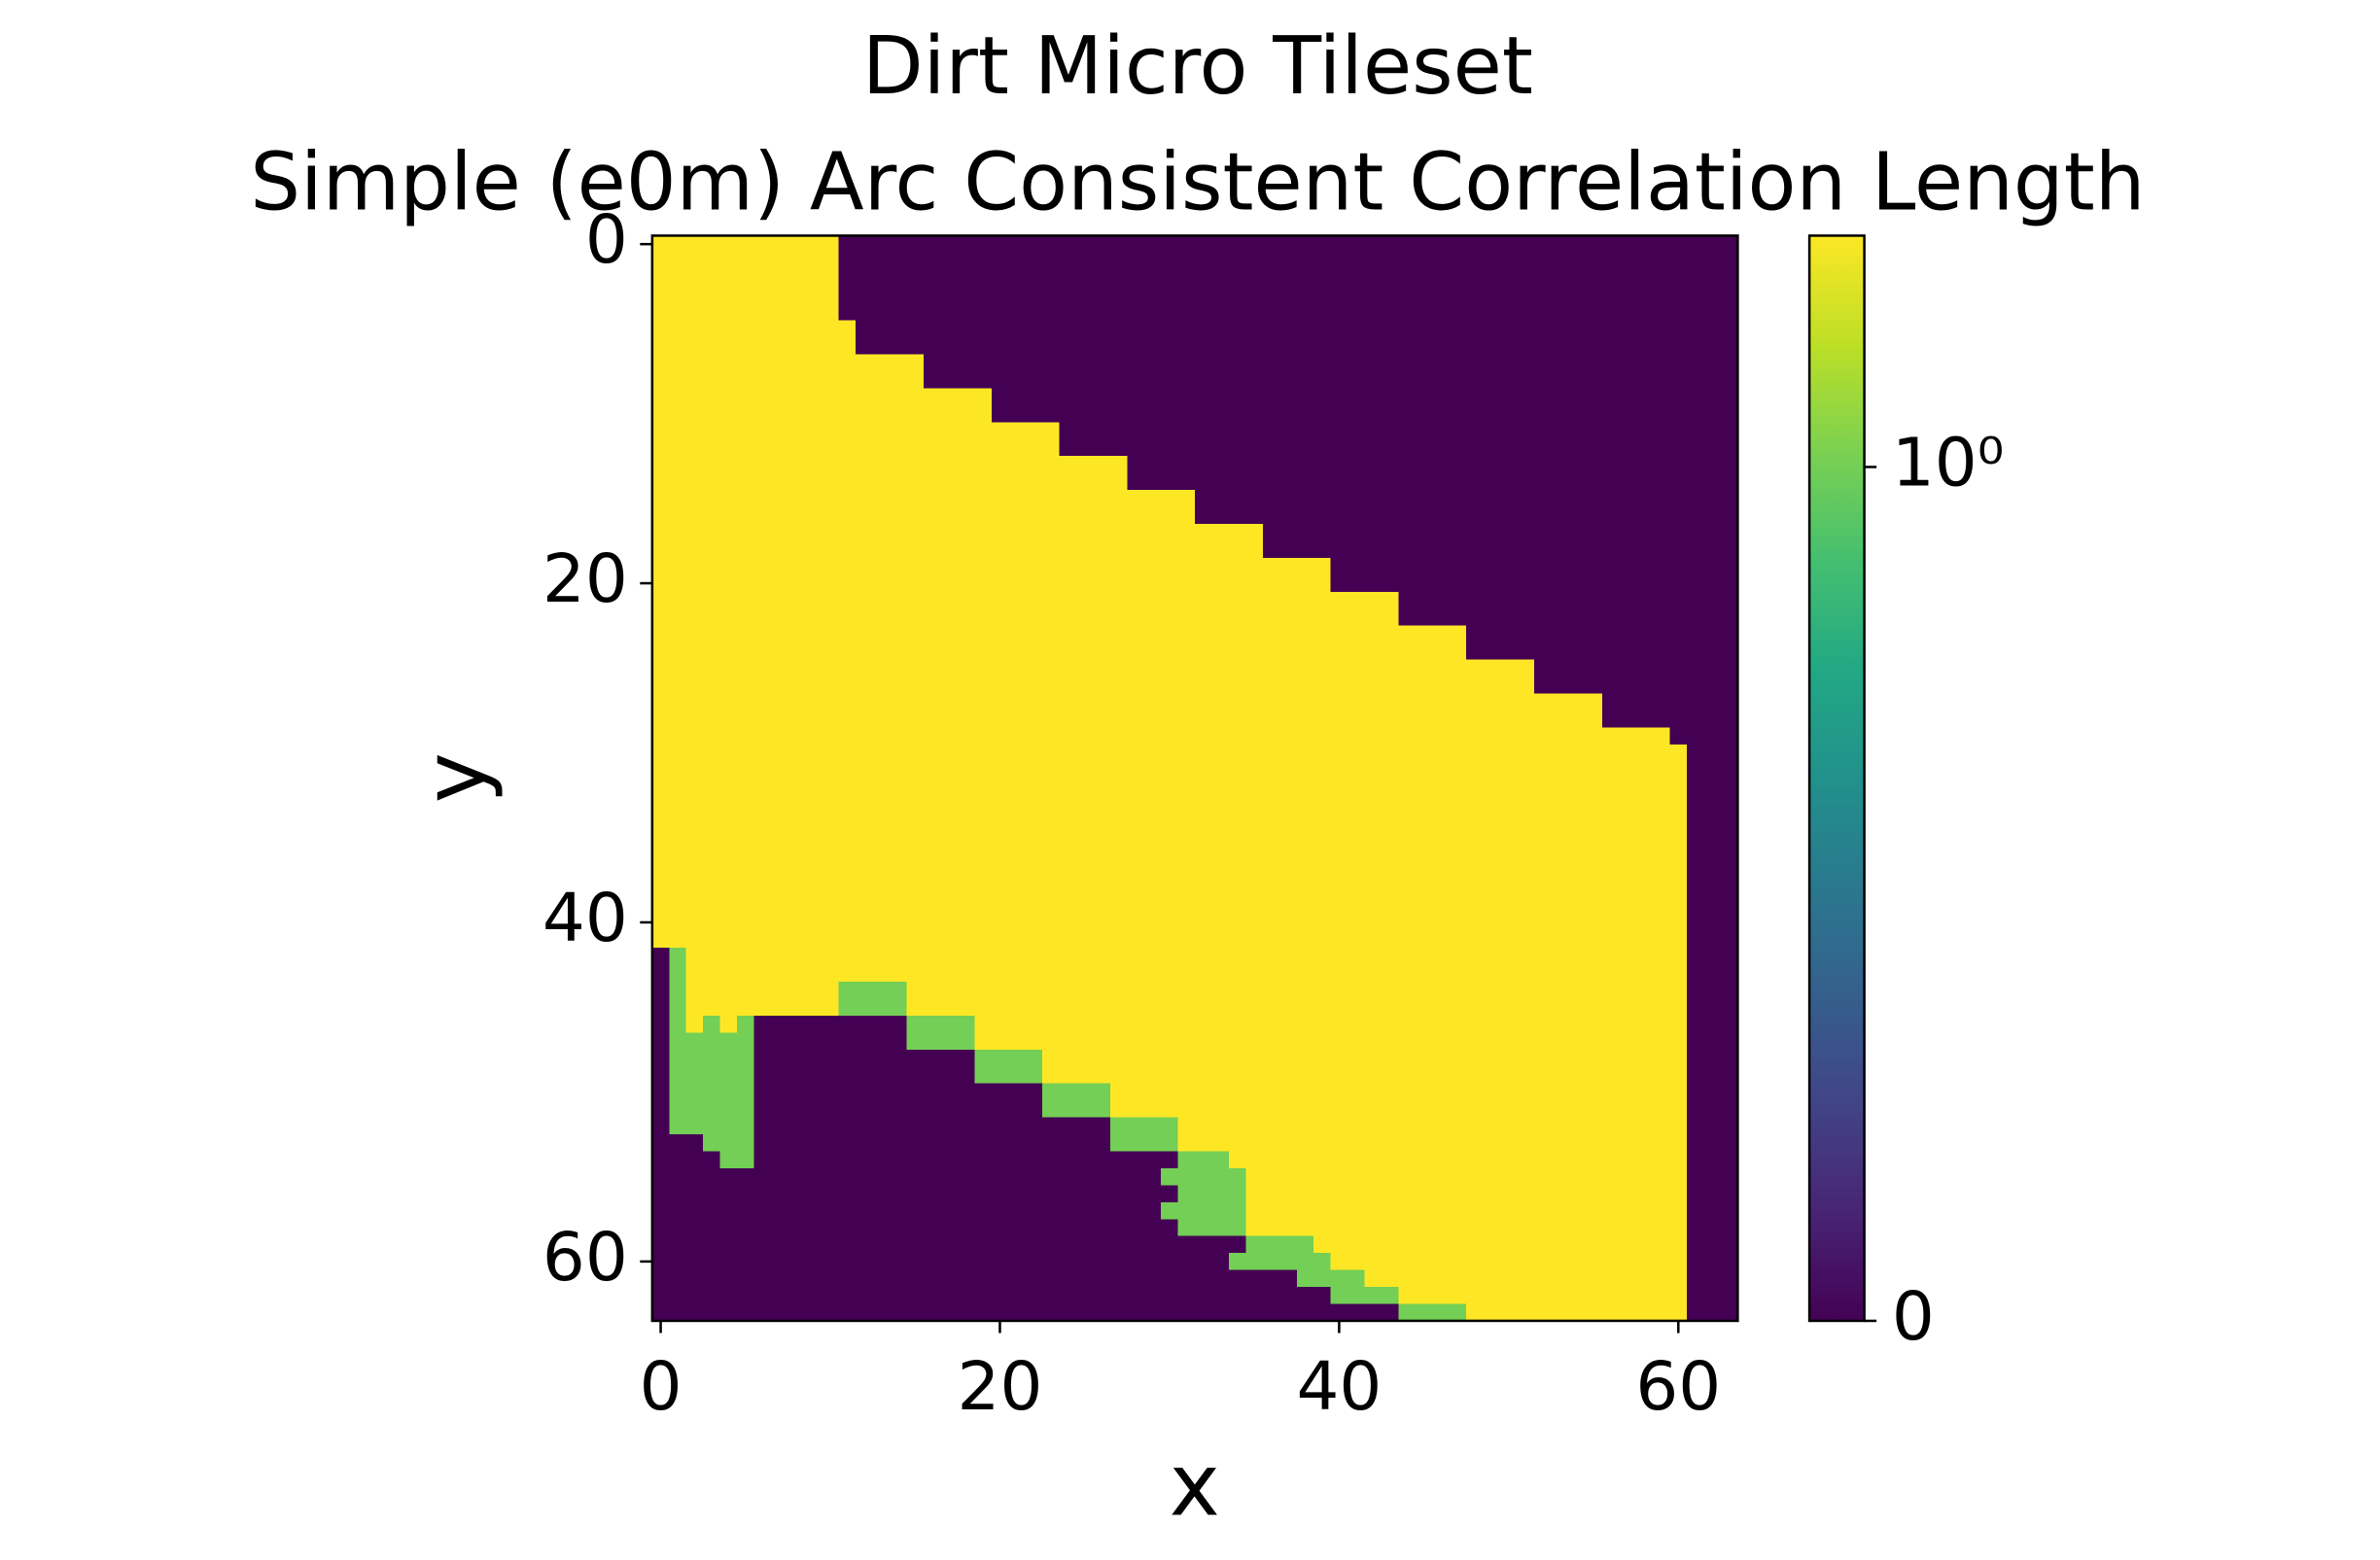 This screenshot has height=1560, width=2380. Describe the element at coordinates (1195, 1486) in the screenshot. I see `x-axis-label: x` at that location.